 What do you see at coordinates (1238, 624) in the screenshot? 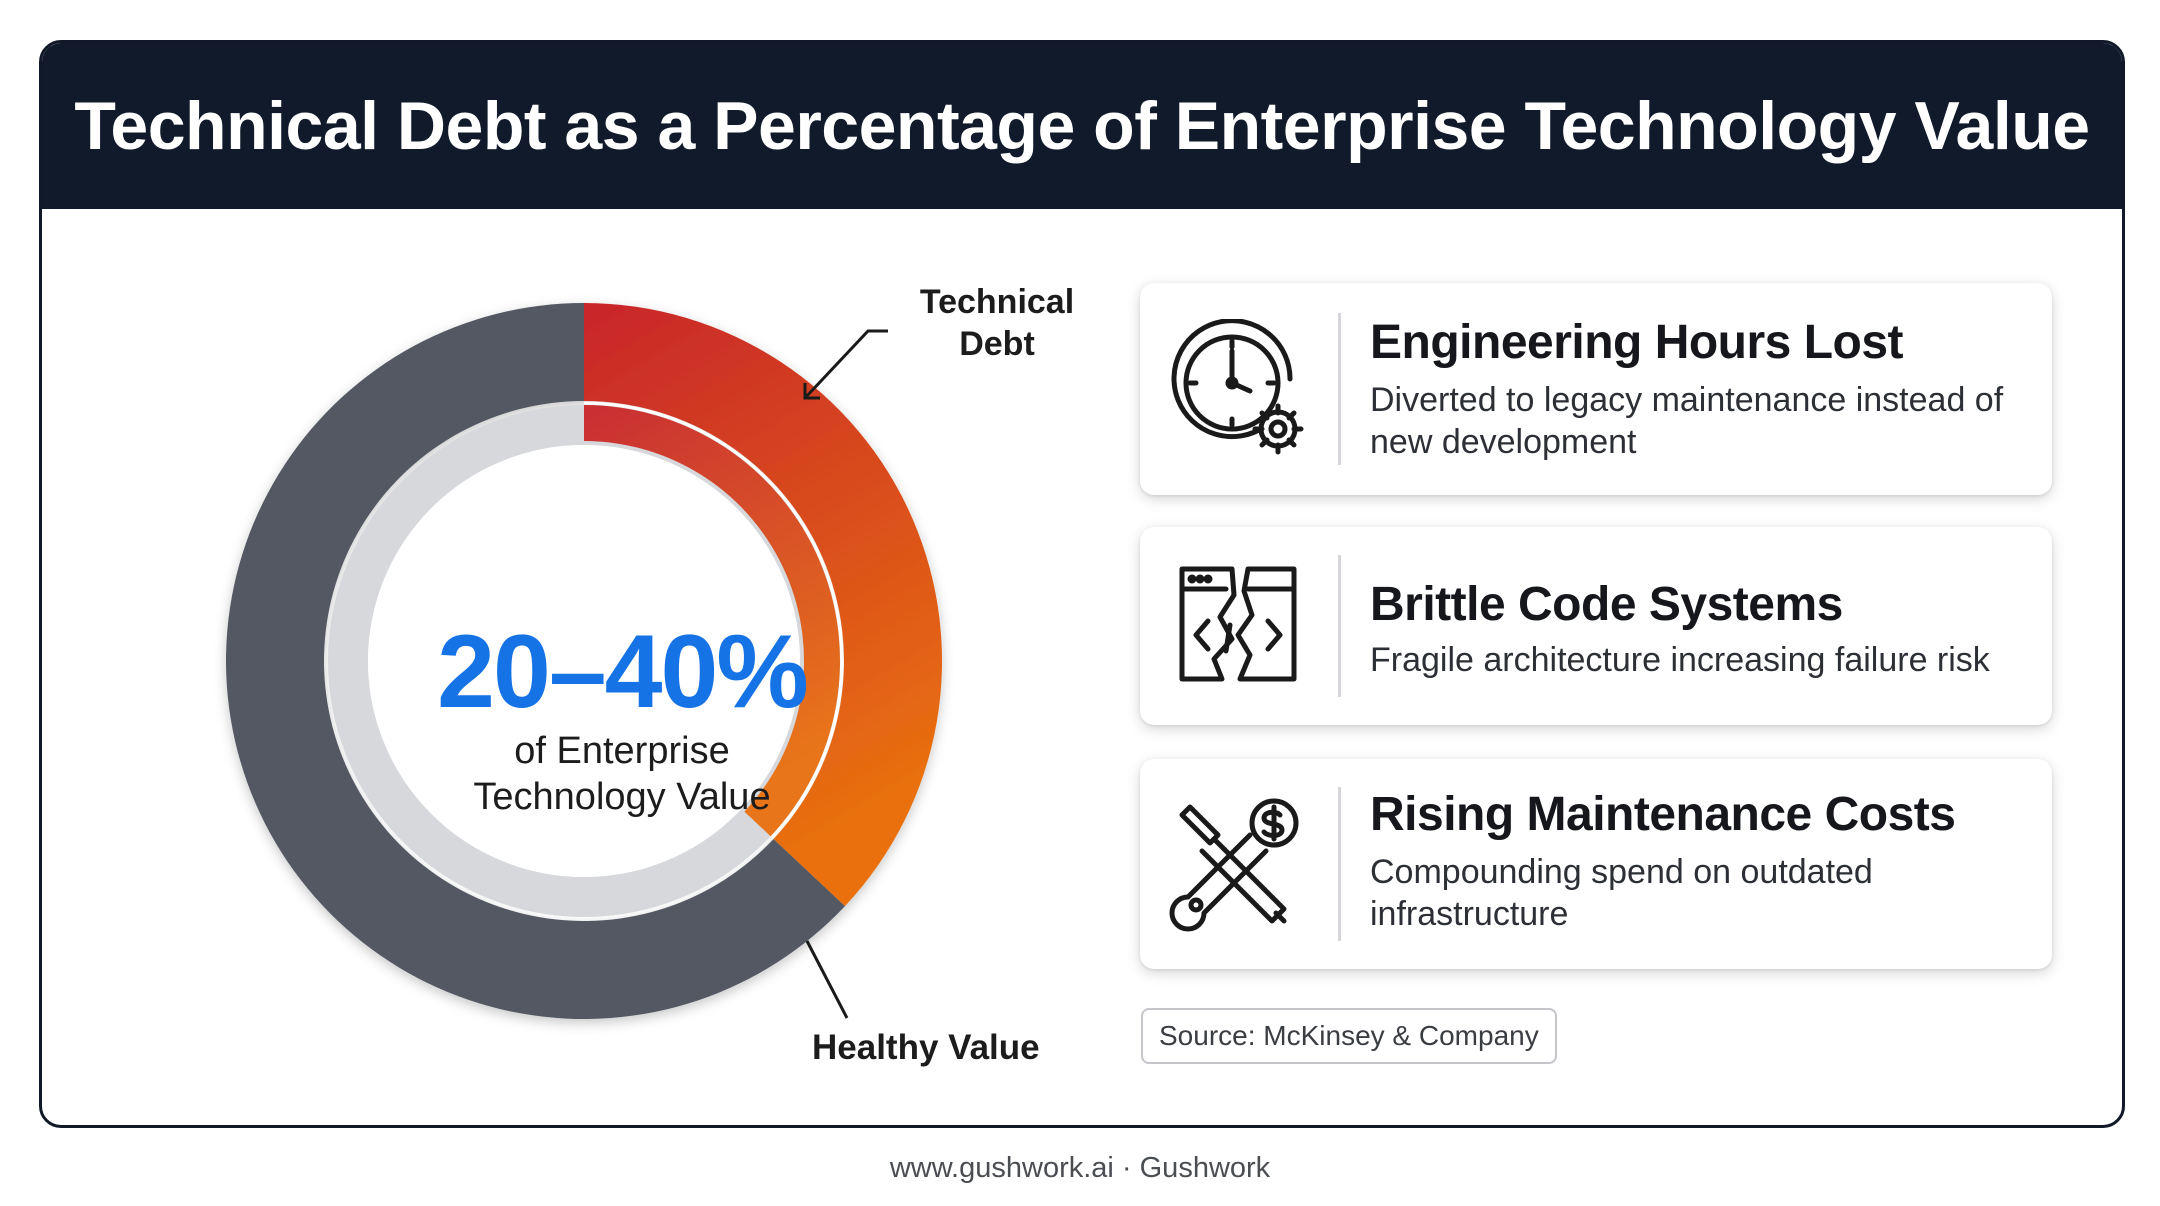
I see `broken-code-icon` at bounding box center [1238, 624].